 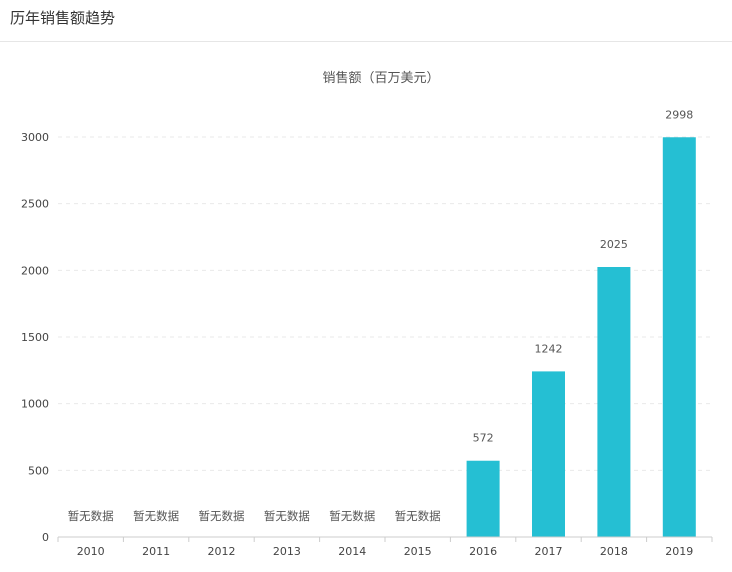 What do you see at coordinates (679, 551) in the screenshot?
I see `x-tick-label: 2019` at bounding box center [679, 551].